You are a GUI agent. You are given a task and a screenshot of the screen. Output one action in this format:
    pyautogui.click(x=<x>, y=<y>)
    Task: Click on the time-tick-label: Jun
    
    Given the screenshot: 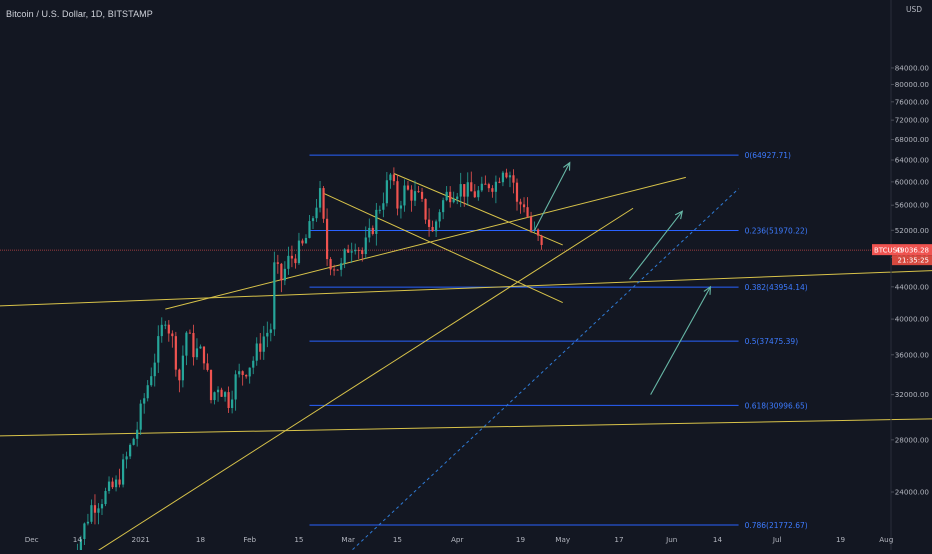 What is the action you would take?
    pyautogui.click(x=671, y=539)
    